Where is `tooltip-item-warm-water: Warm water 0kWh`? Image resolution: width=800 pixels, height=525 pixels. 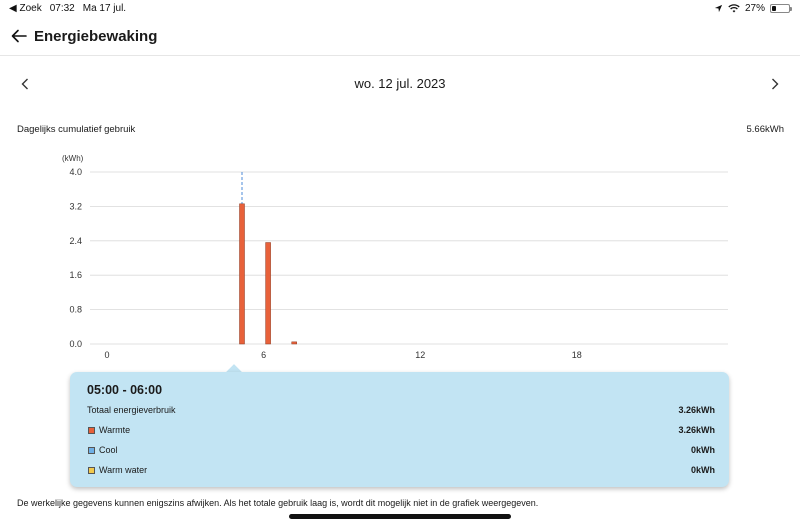
tooltip-item-warm-water: Warm water 0kWh is located at coordinates (401, 471).